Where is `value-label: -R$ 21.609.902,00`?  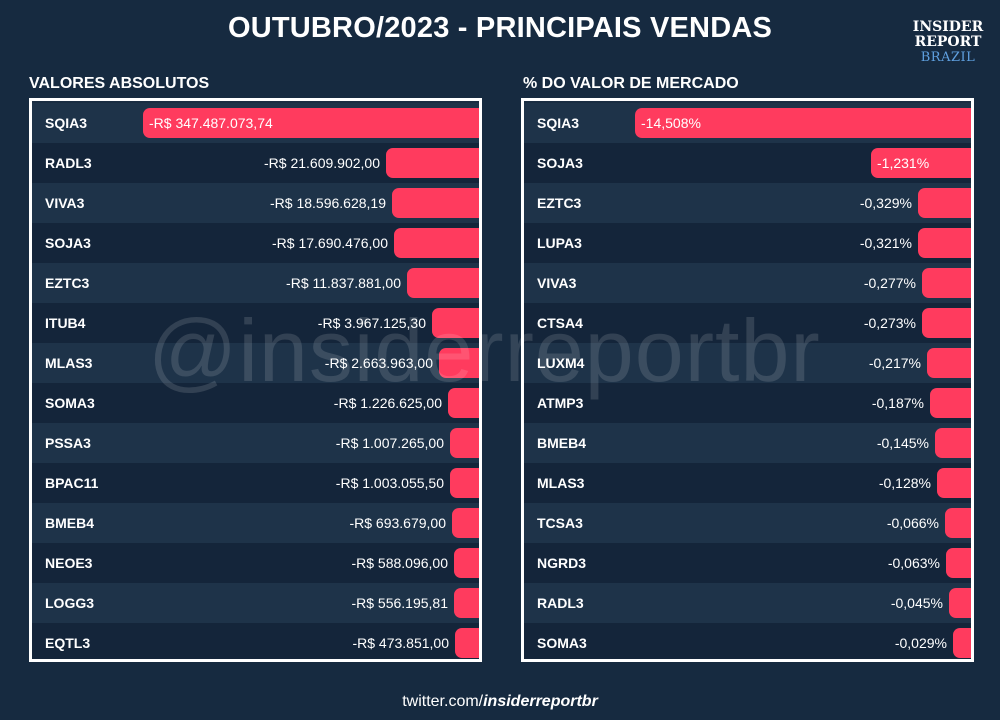 value-label: -R$ 21.609.902,00 is located at coordinates (322, 163).